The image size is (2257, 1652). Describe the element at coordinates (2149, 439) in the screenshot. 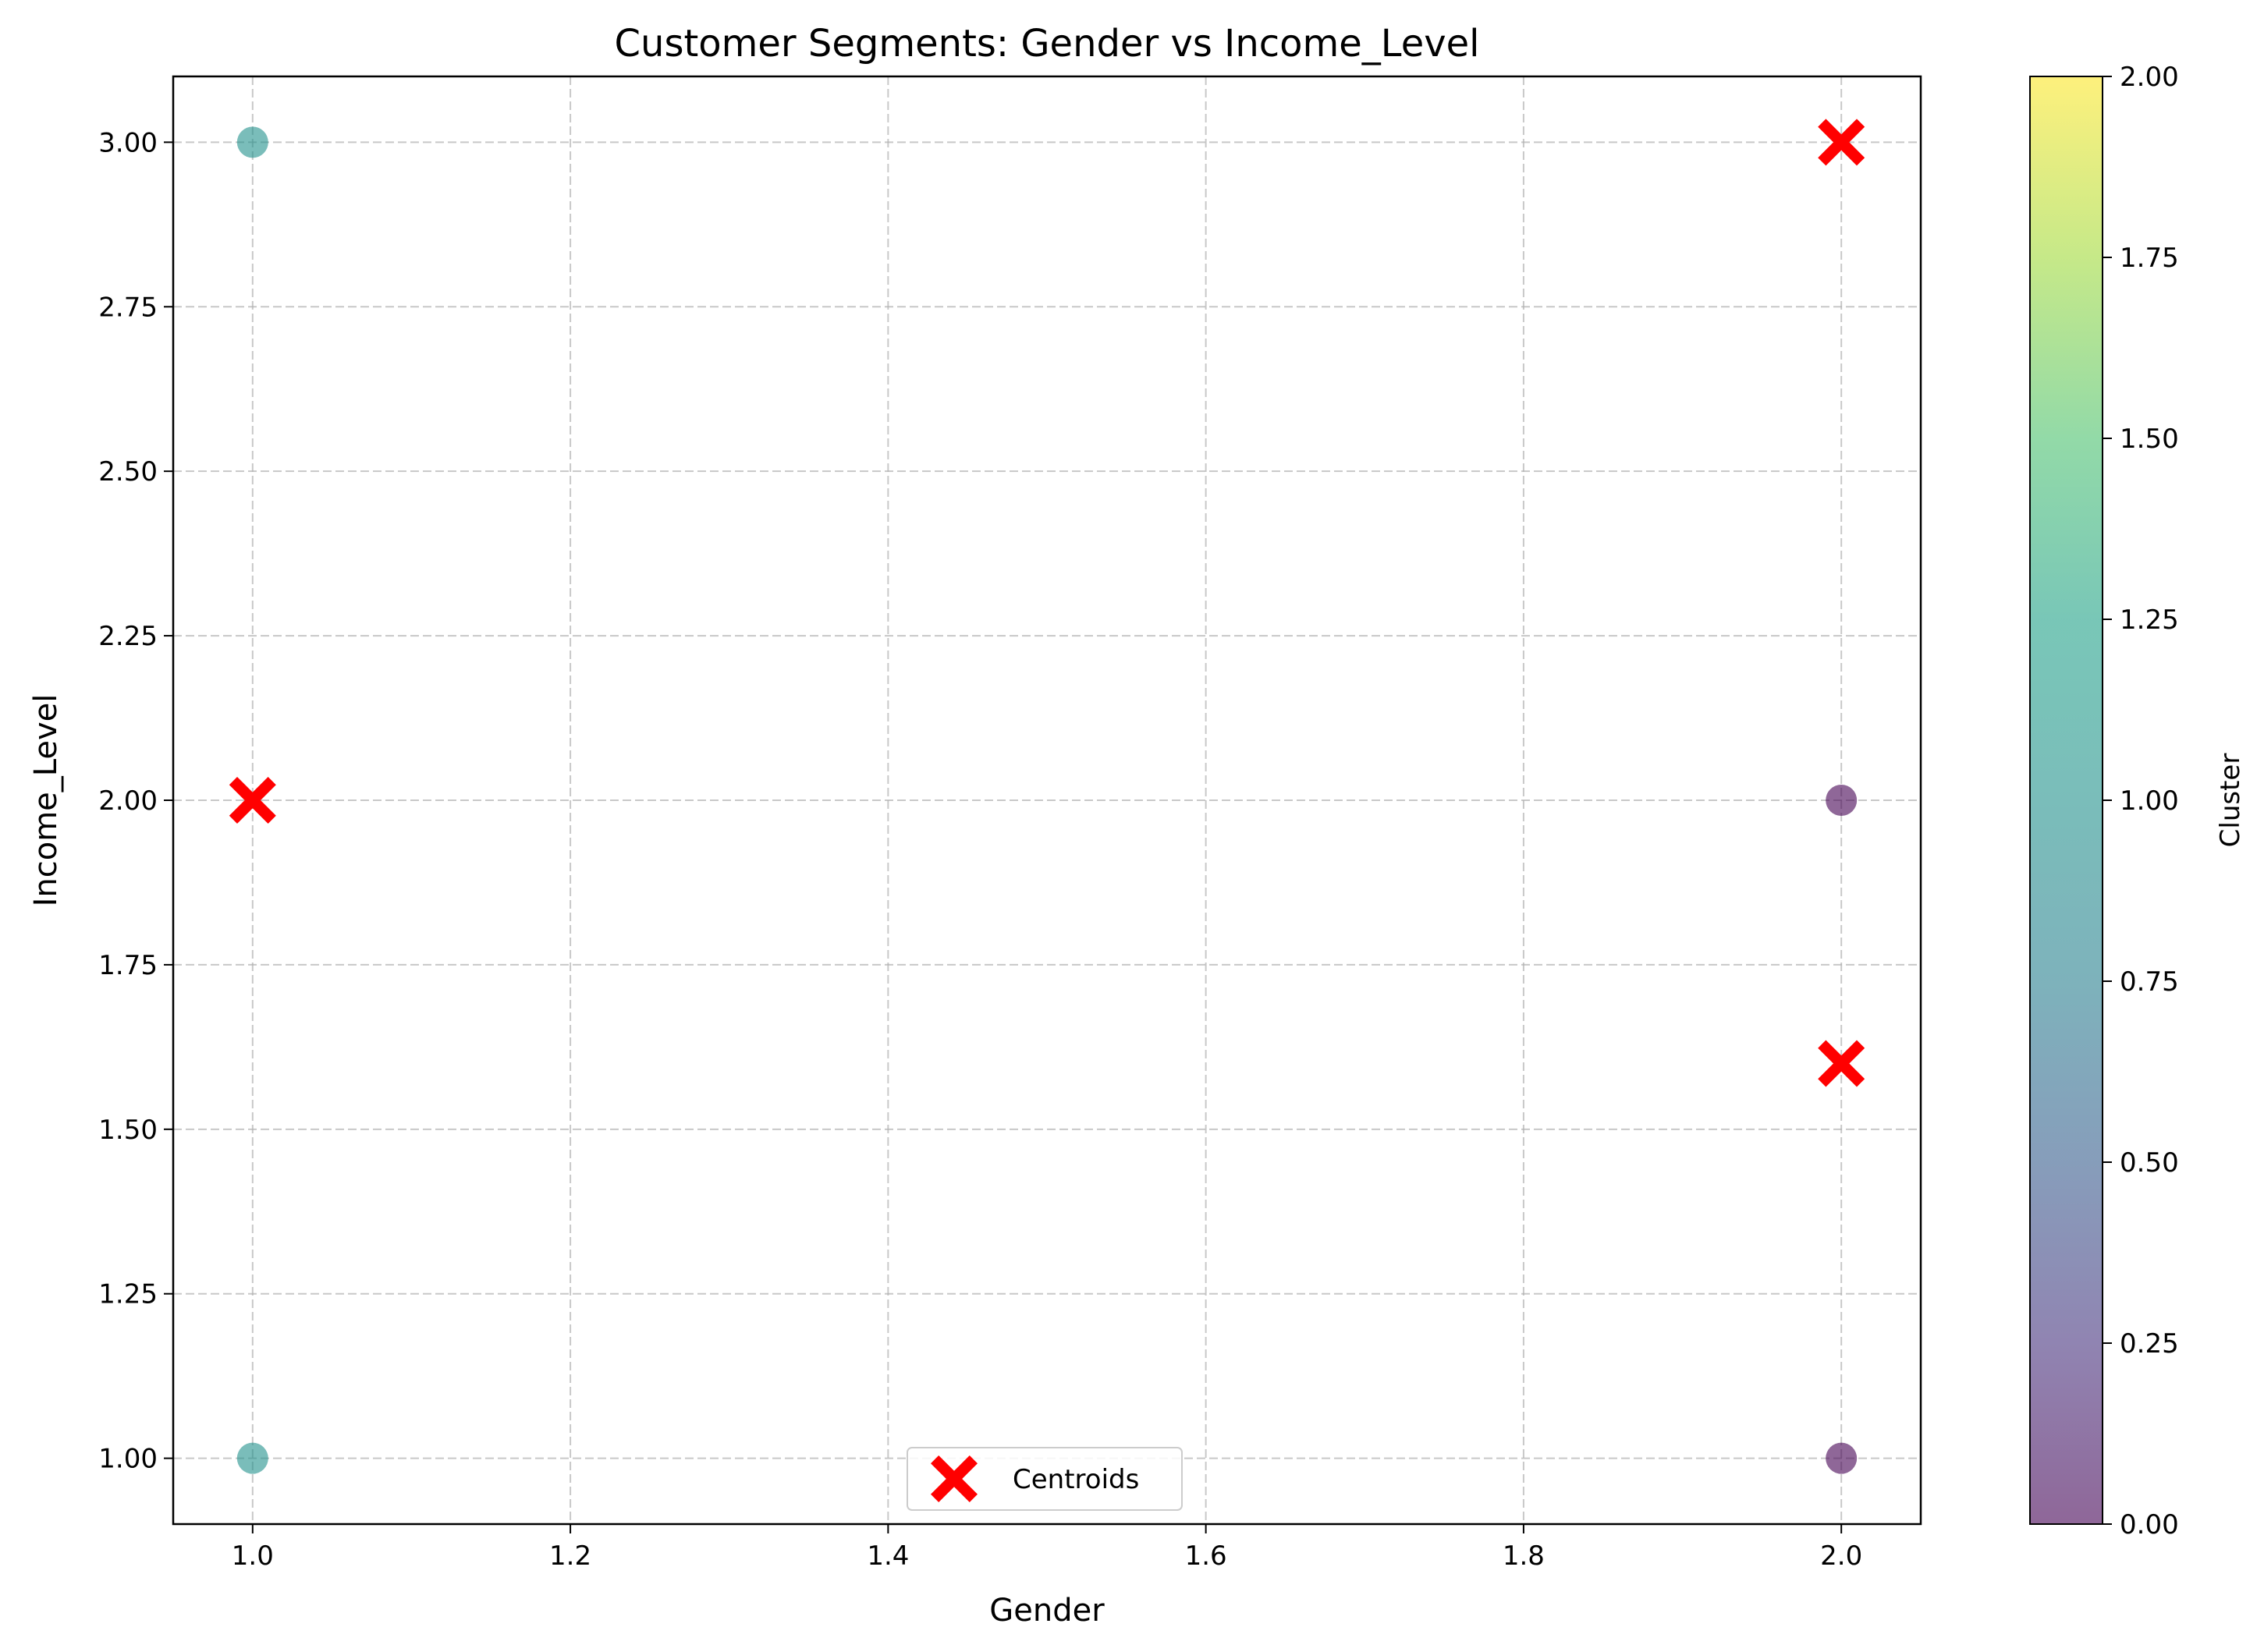

I see `colorbar-tick-label: 1.50` at that location.